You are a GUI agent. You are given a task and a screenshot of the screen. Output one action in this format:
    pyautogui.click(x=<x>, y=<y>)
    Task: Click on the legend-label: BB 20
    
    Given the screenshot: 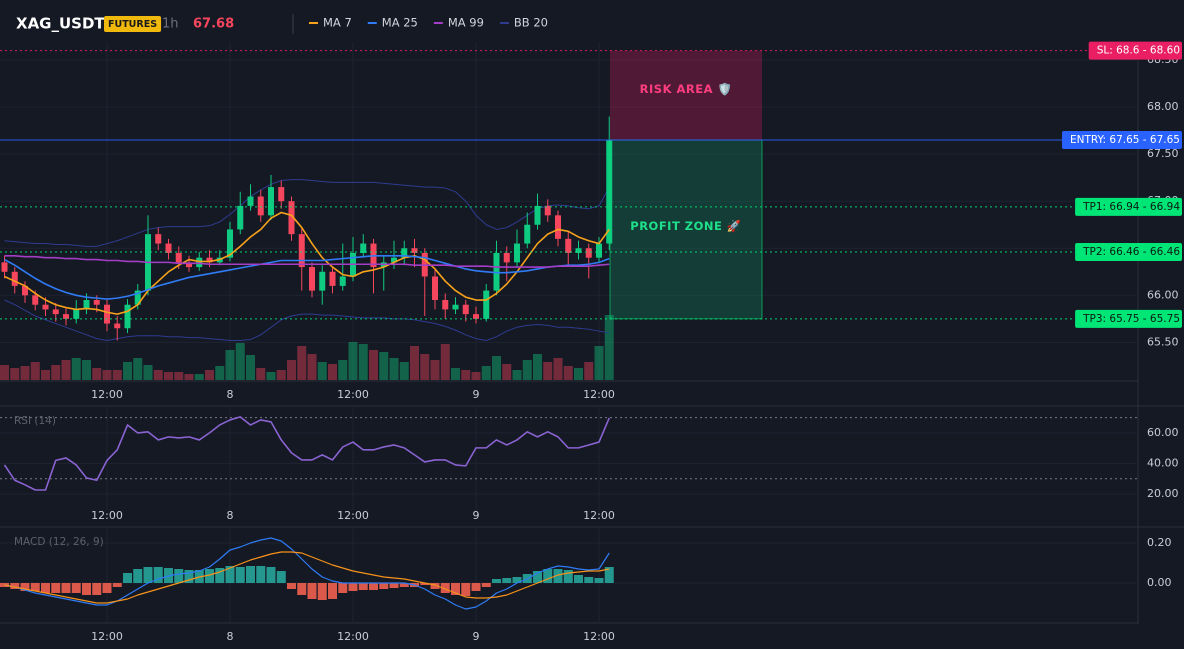 What is the action you would take?
    pyautogui.click(x=531, y=23)
    